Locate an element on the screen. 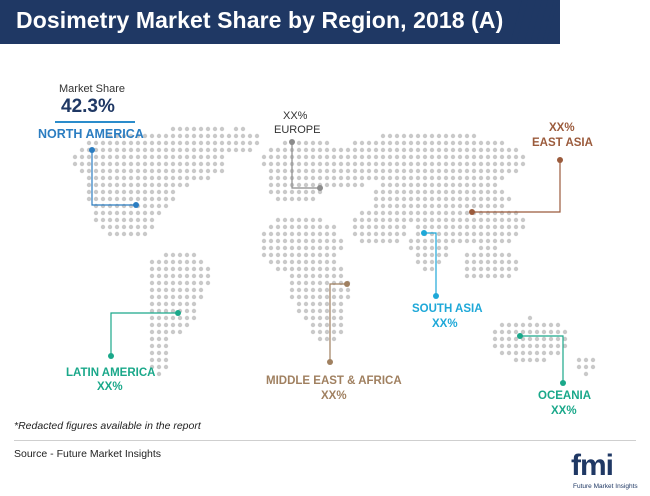 The height and width of the screenshot is (496, 650). east-asia-label: EAST ASIA is located at coordinates (562, 143).